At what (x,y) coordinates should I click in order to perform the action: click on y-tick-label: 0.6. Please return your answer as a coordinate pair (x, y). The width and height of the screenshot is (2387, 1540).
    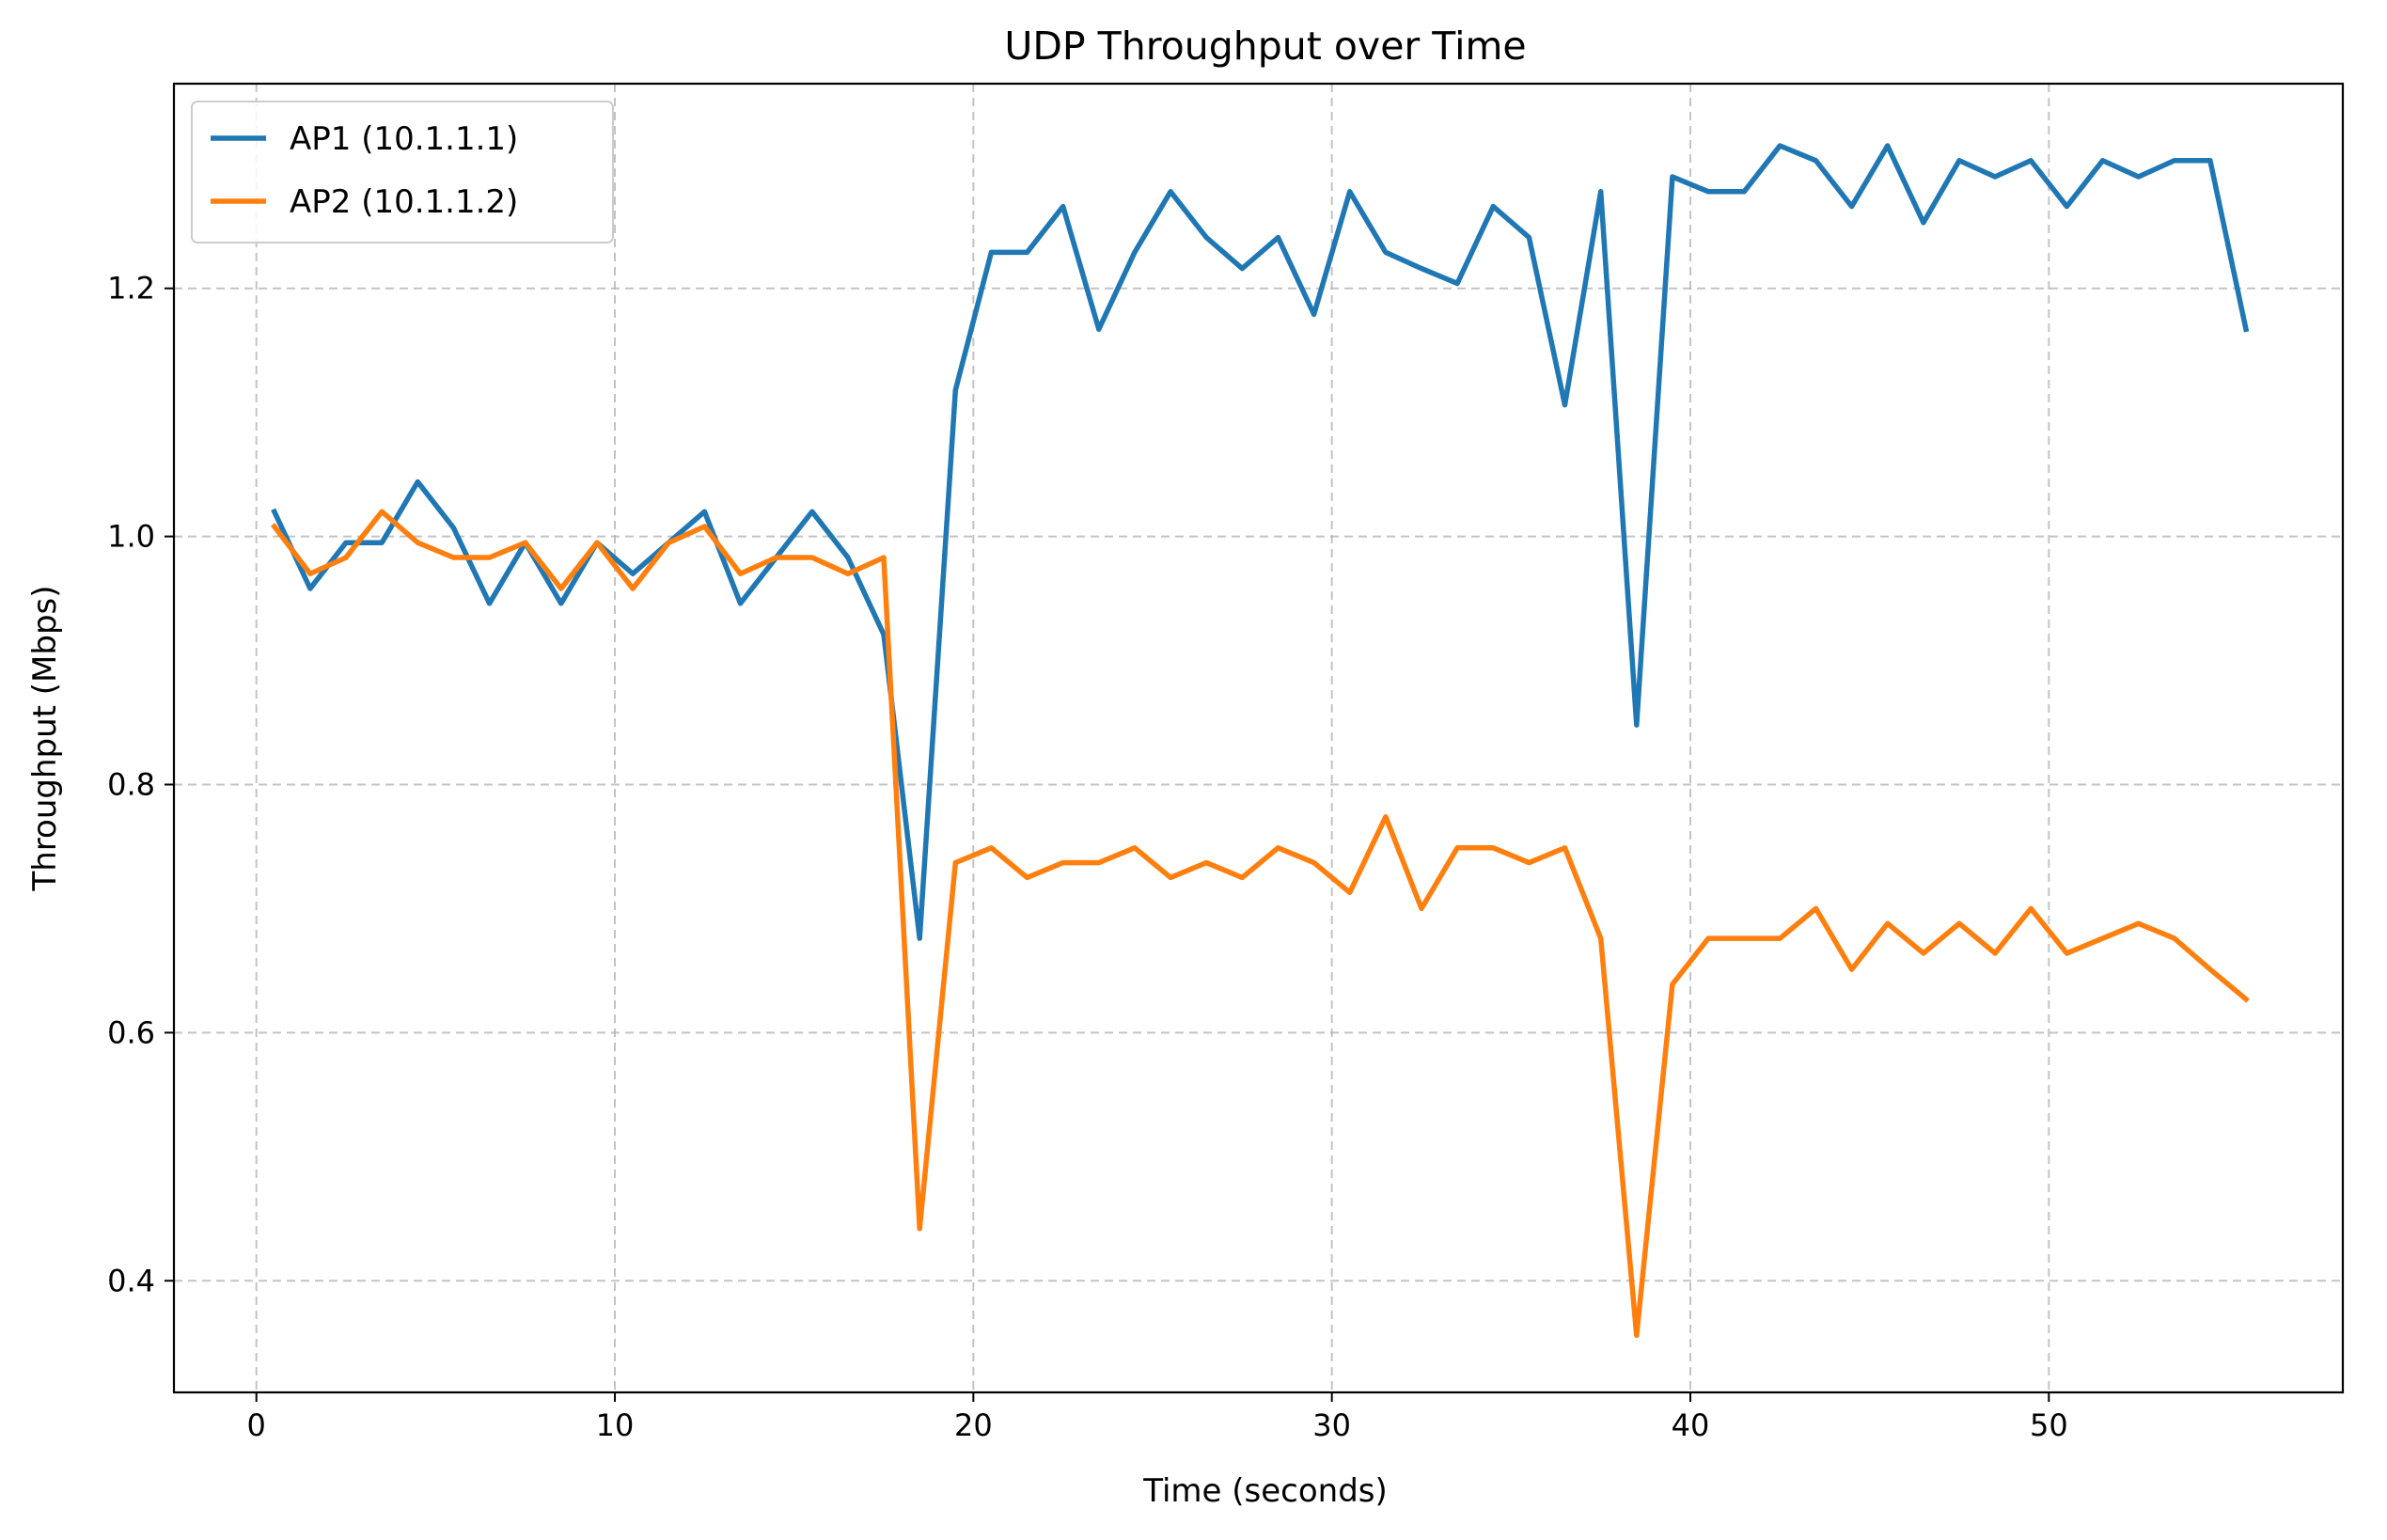
    Looking at the image, I should click on (131, 1032).